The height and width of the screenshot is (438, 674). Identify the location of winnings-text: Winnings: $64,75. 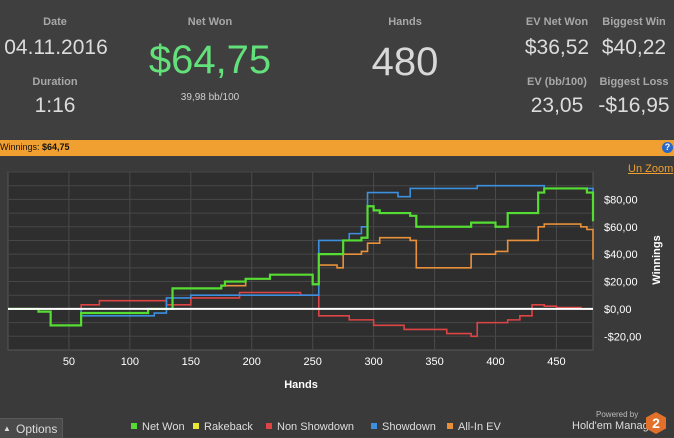
(35, 147).